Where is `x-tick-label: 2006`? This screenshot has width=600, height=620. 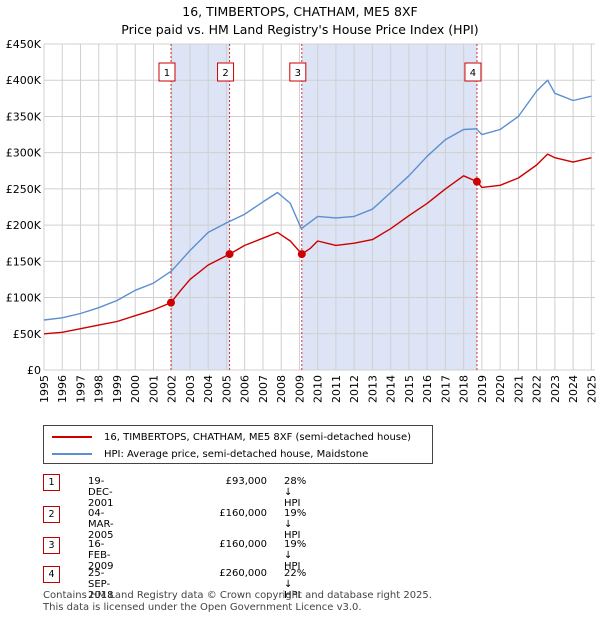
x-tick-label: 2006 is located at coordinates (245, 389).